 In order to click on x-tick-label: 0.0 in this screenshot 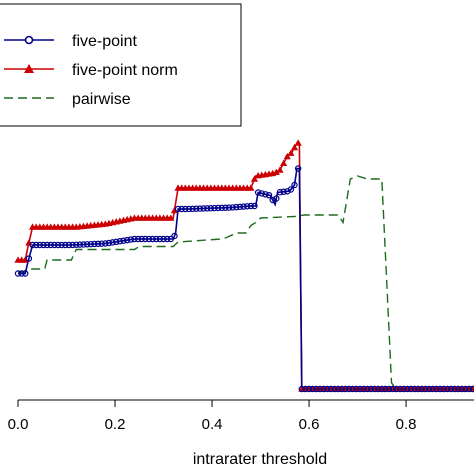, I will do `click(18, 424)`.